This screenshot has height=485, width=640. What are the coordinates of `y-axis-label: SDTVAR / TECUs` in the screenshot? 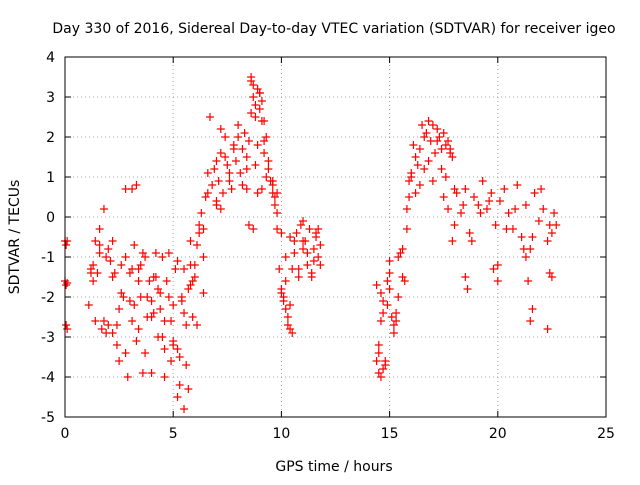 It's located at (15, 237).